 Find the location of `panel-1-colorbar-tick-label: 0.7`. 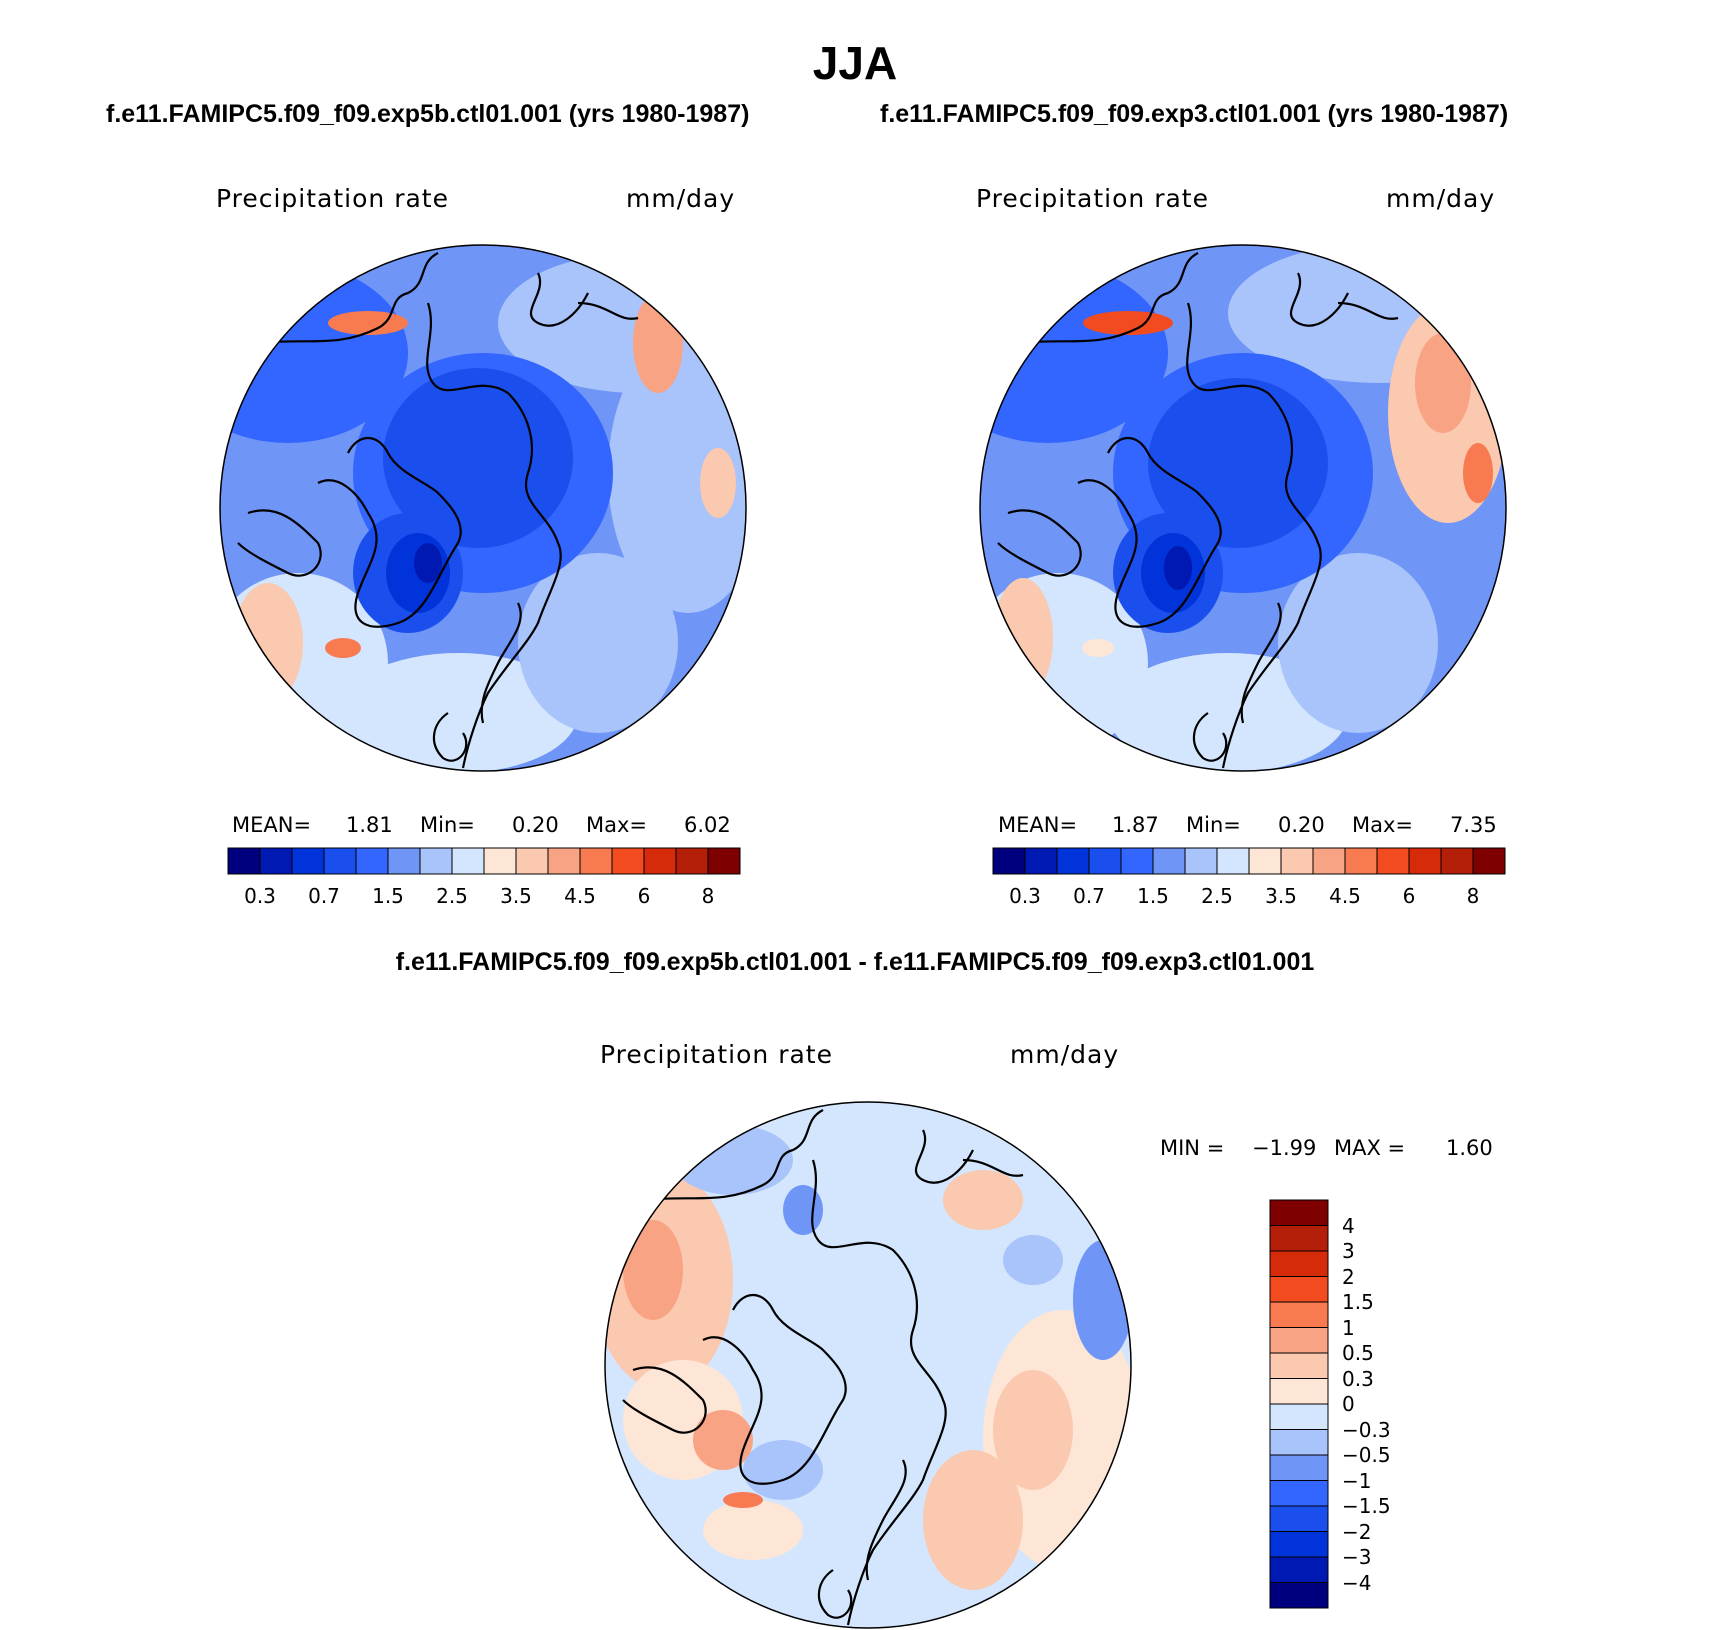

panel-1-colorbar-tick-label: 0.7 is located at coordinates (324, 896).